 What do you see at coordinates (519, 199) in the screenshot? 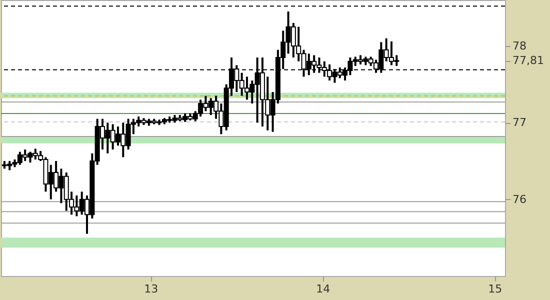
I see `y-tick-label: 76` at bounding box center [519, 199].